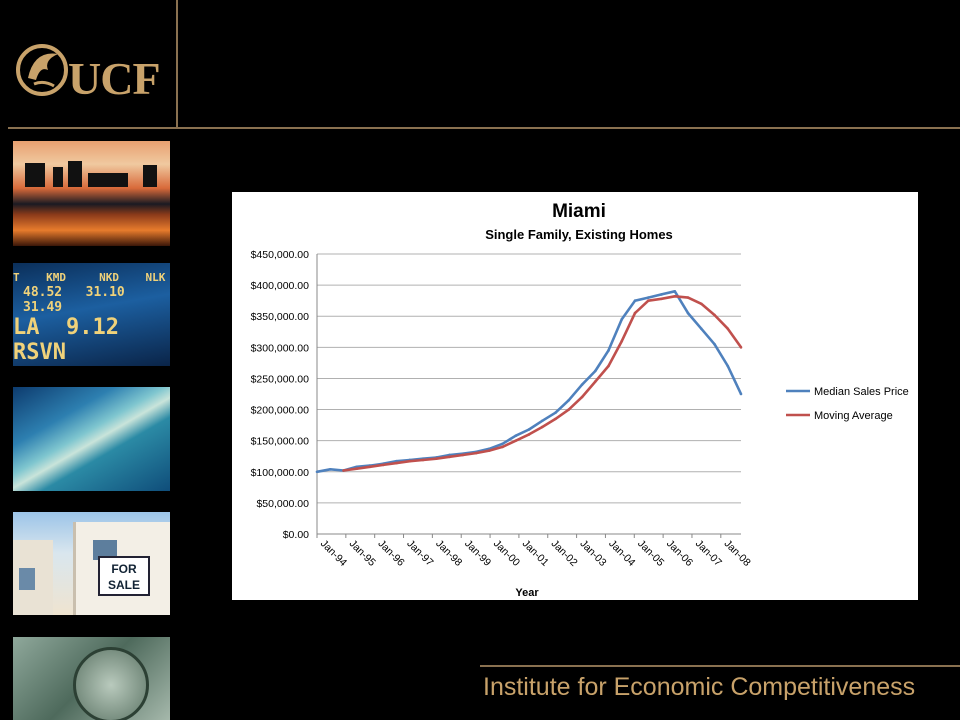 The width and height of the screenshot is (960, 720). What do you see at coordinates (26, 327) in the screenshot?
I see `ticker-symbol: LA` at bounding box center [26, 327].